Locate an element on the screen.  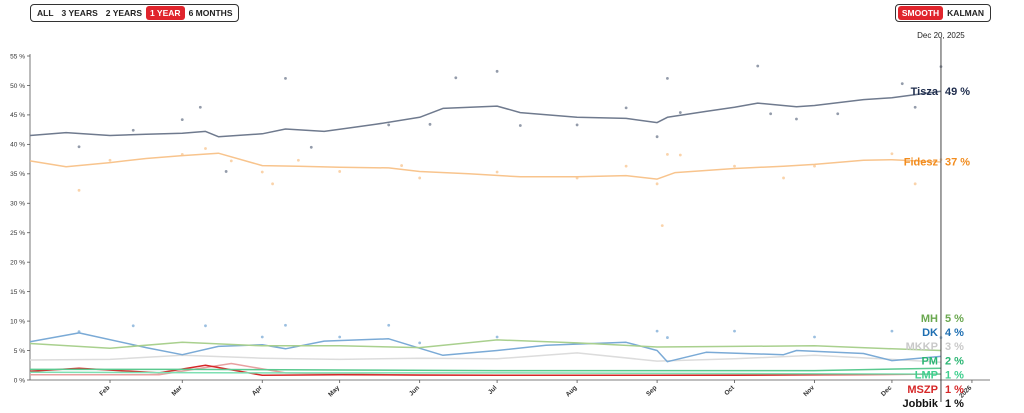
party-label-jobbik: Jobbik is located at coordinates (921, 404).